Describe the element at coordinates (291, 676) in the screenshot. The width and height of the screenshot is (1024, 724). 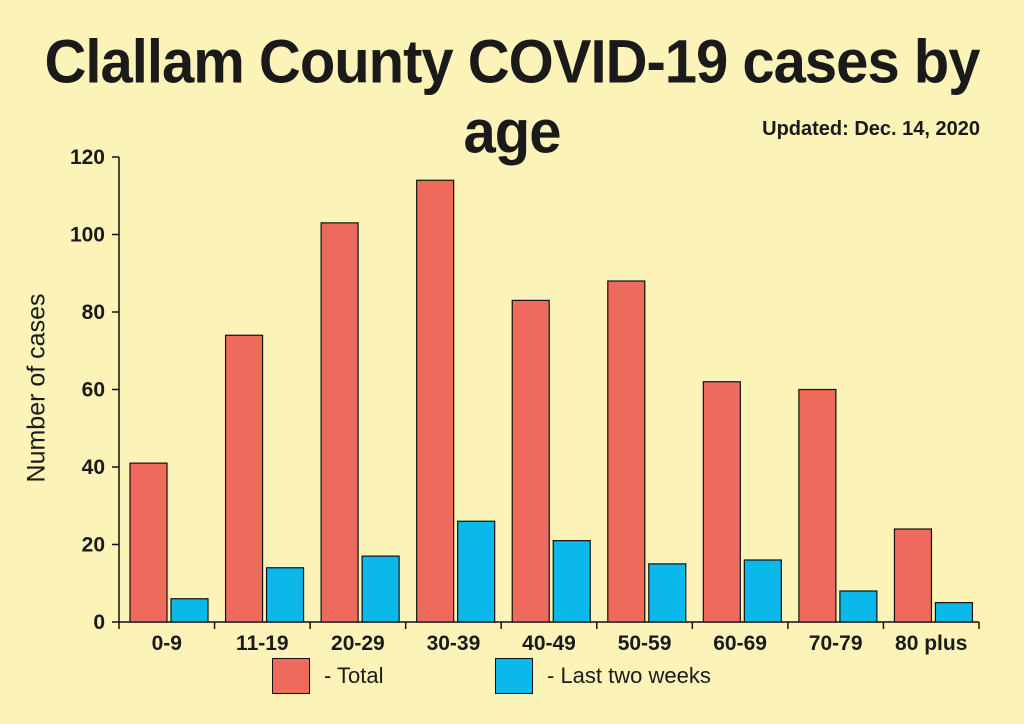
I see `legend-swatch-total` at that location.